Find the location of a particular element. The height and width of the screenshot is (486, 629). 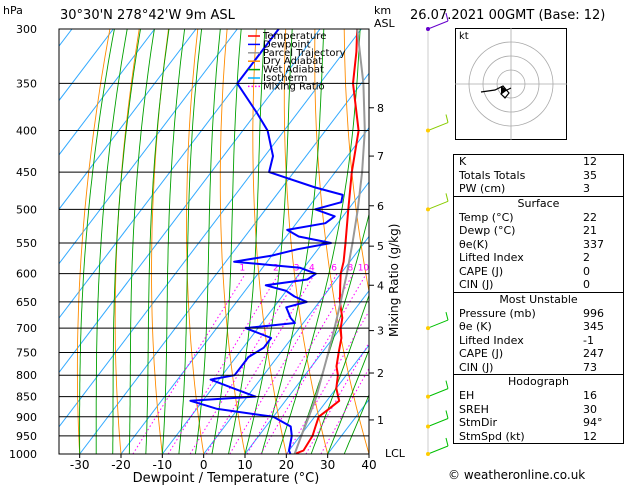

legend-label: Mixing Ratio is located at coordinates (294, 86).